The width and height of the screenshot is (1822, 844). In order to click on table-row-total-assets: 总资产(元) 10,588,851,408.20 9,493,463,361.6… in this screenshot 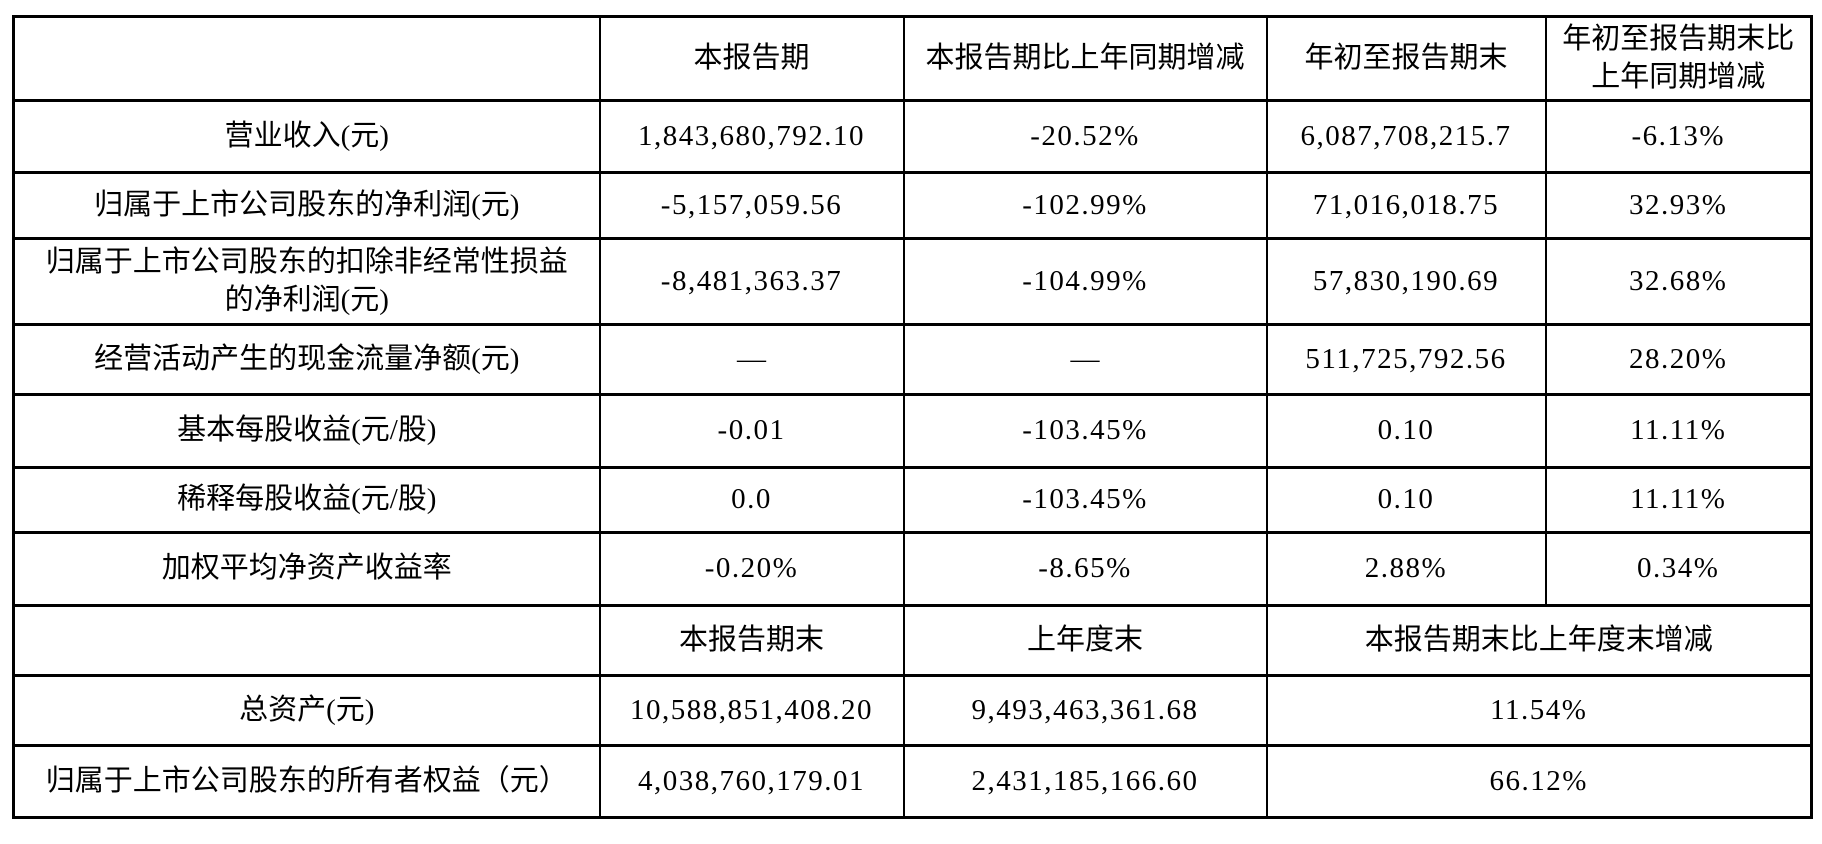, I will do `click(912, 710)`.